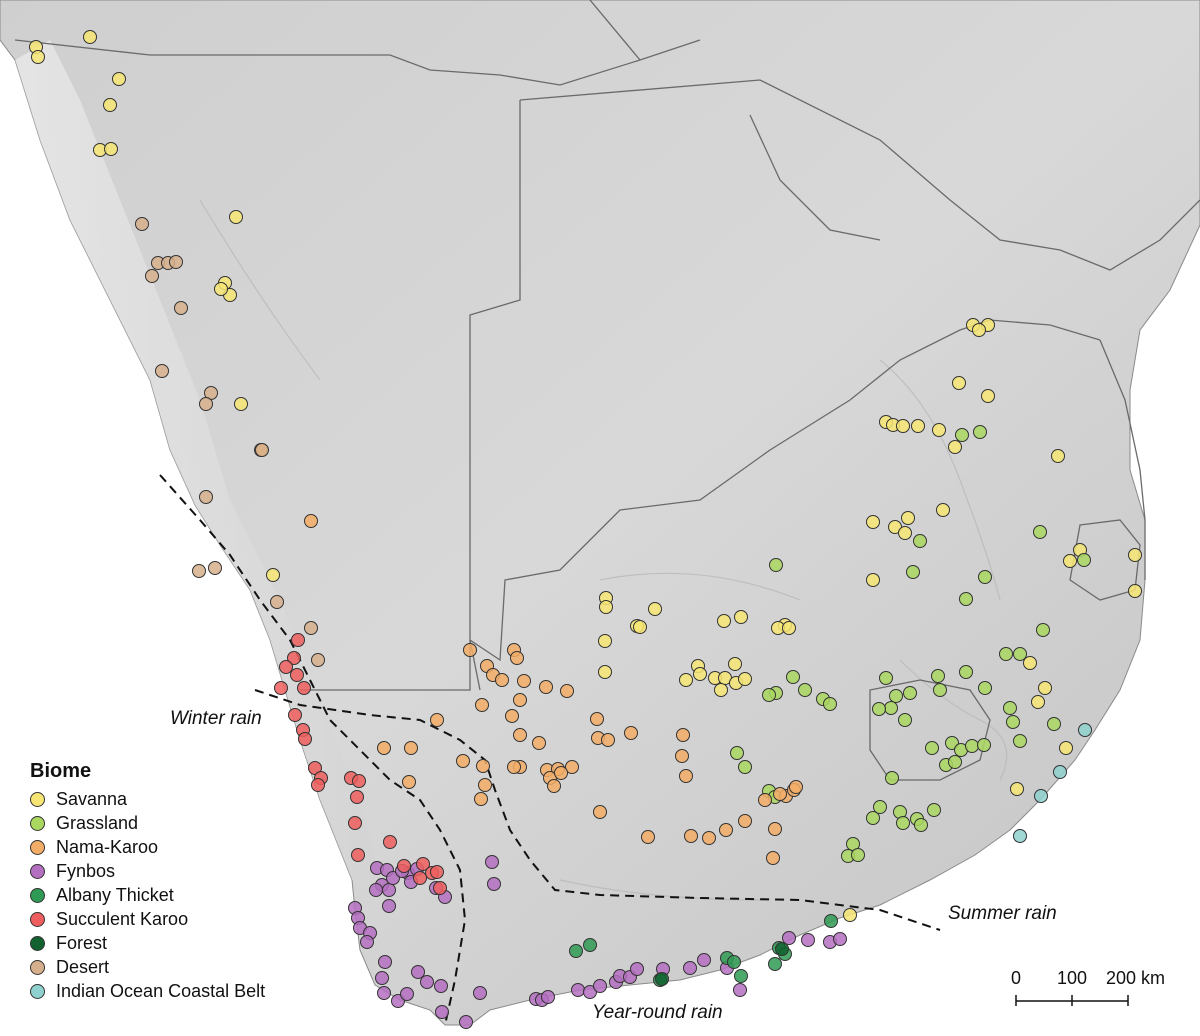  I want to click on year-round-rain-label: Year-round rain, so click(657, 1012).